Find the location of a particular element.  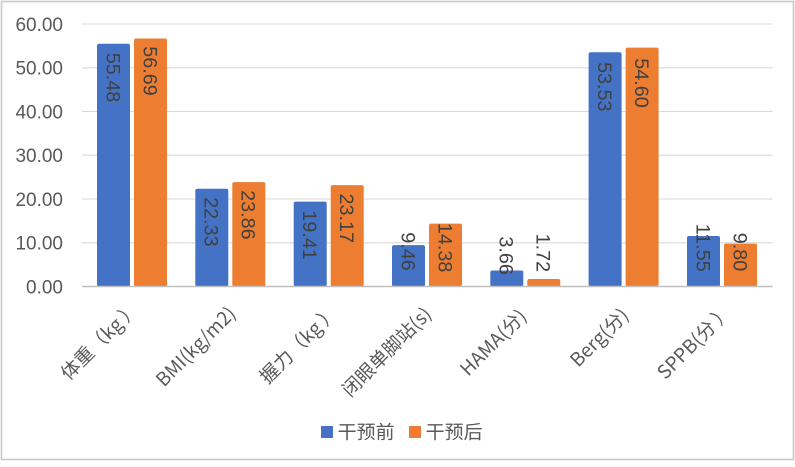

svg-text: 30.00 is located at coordinates (39, 156).